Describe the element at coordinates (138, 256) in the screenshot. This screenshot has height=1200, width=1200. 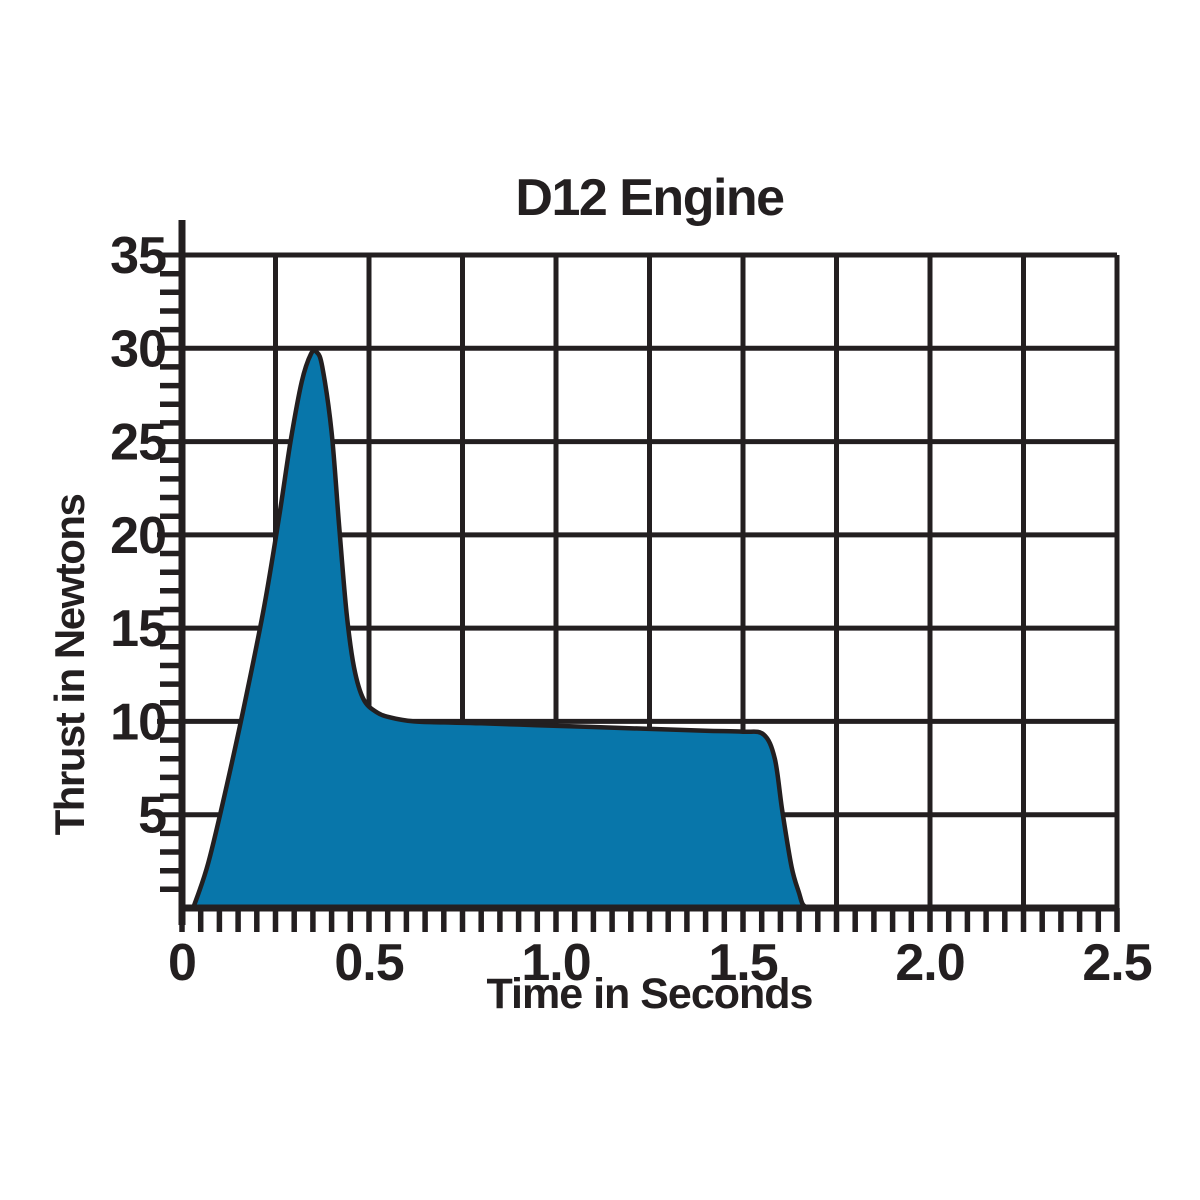
I see `y-tick-label: 35` at that location.